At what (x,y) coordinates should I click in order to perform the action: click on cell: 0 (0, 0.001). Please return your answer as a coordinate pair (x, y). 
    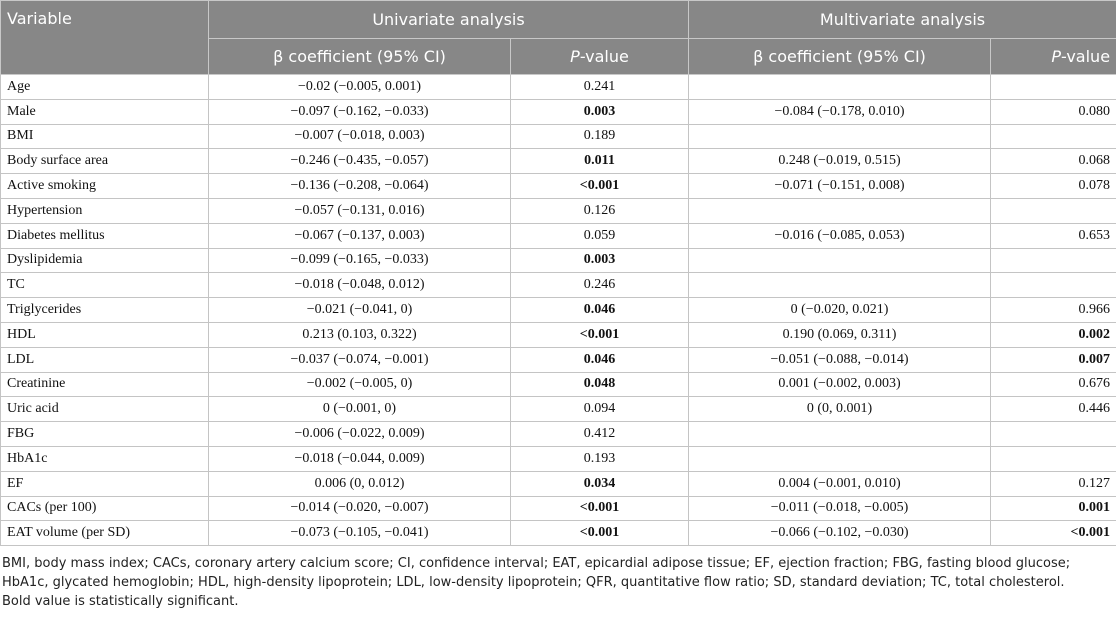
    Looking at the image, I should click on (840, 409).